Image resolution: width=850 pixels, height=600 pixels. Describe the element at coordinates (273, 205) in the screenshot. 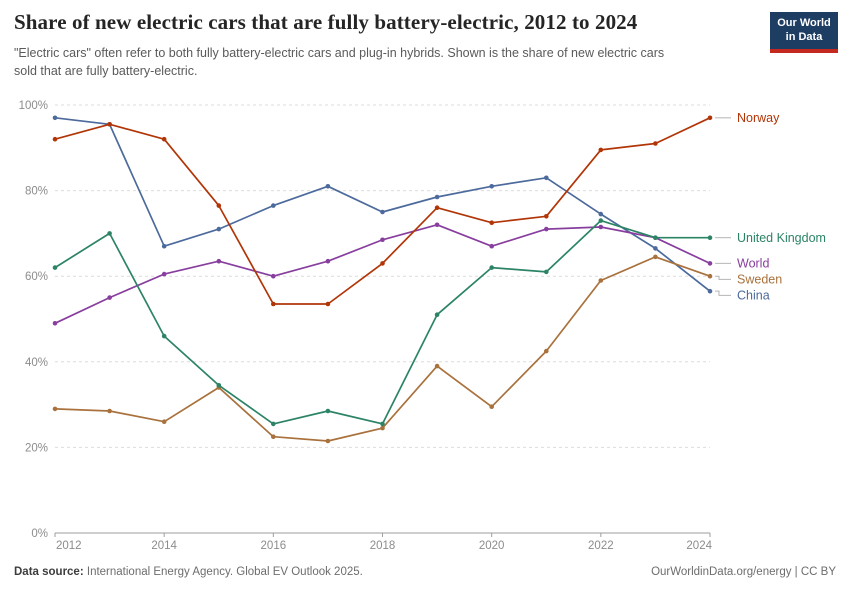

I see `point-china-2016` at that location.